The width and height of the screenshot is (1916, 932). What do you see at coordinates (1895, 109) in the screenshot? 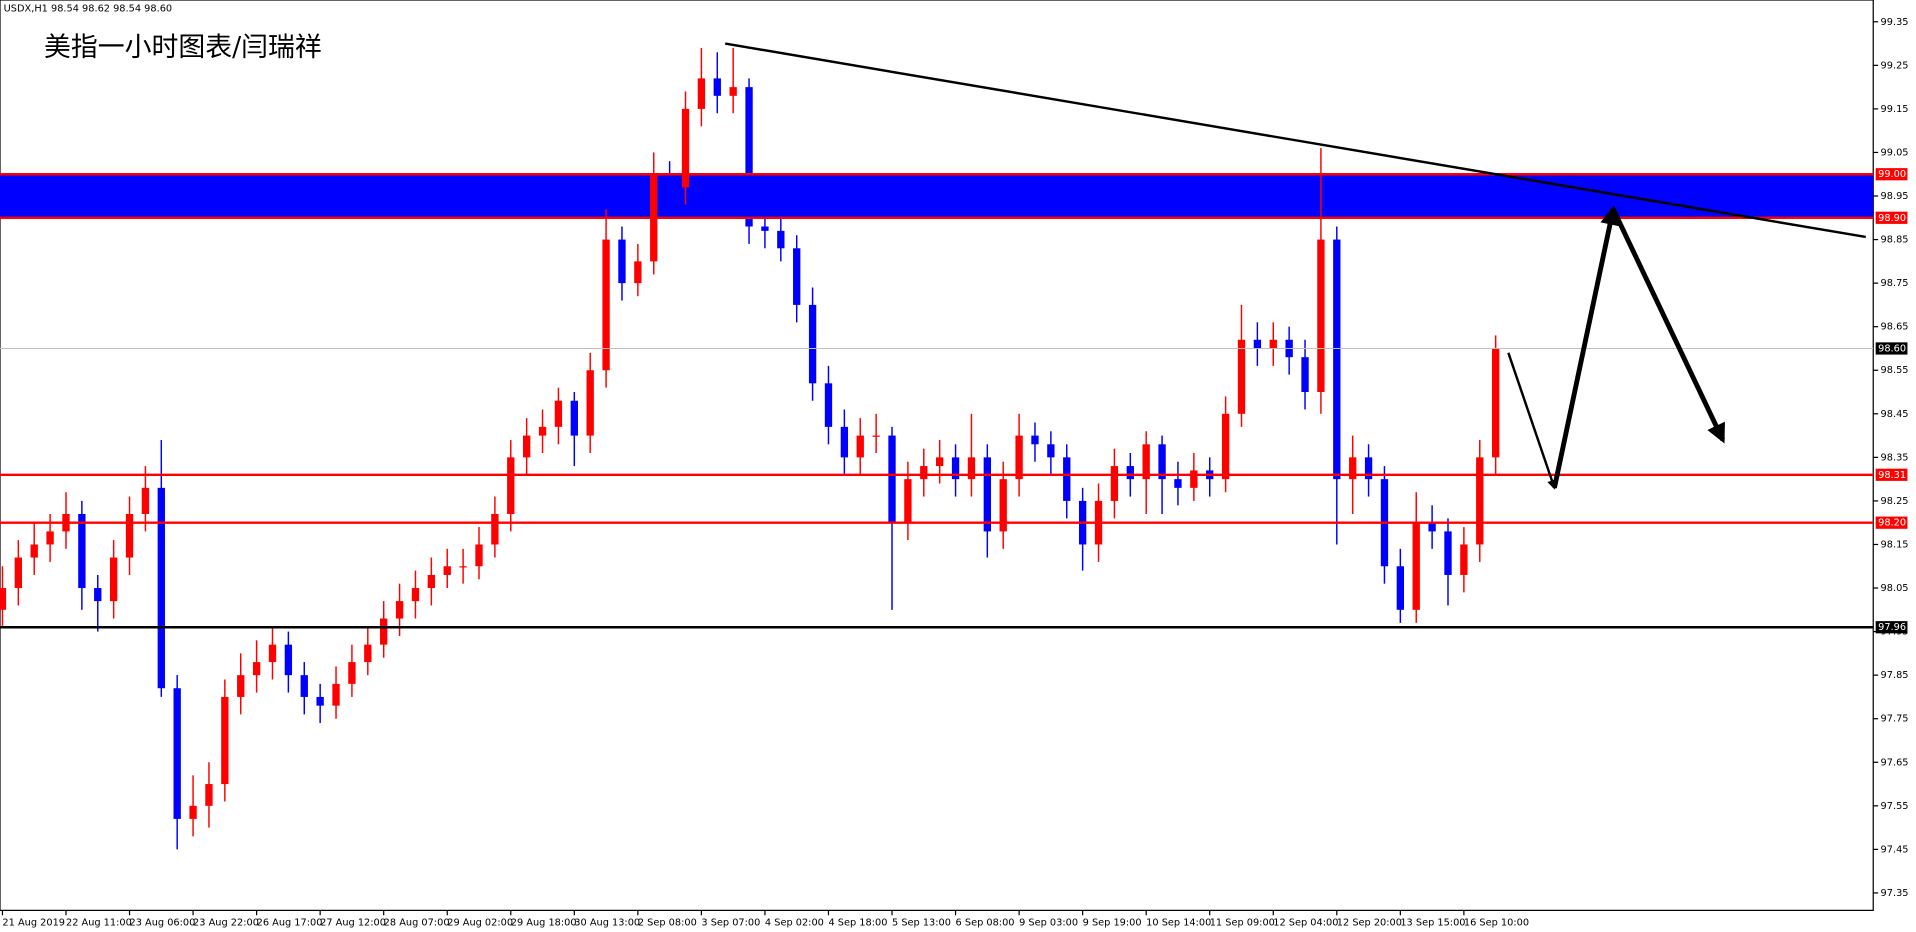
I see `y-tick-label: 99.15` at bounding box center [1895, 109].